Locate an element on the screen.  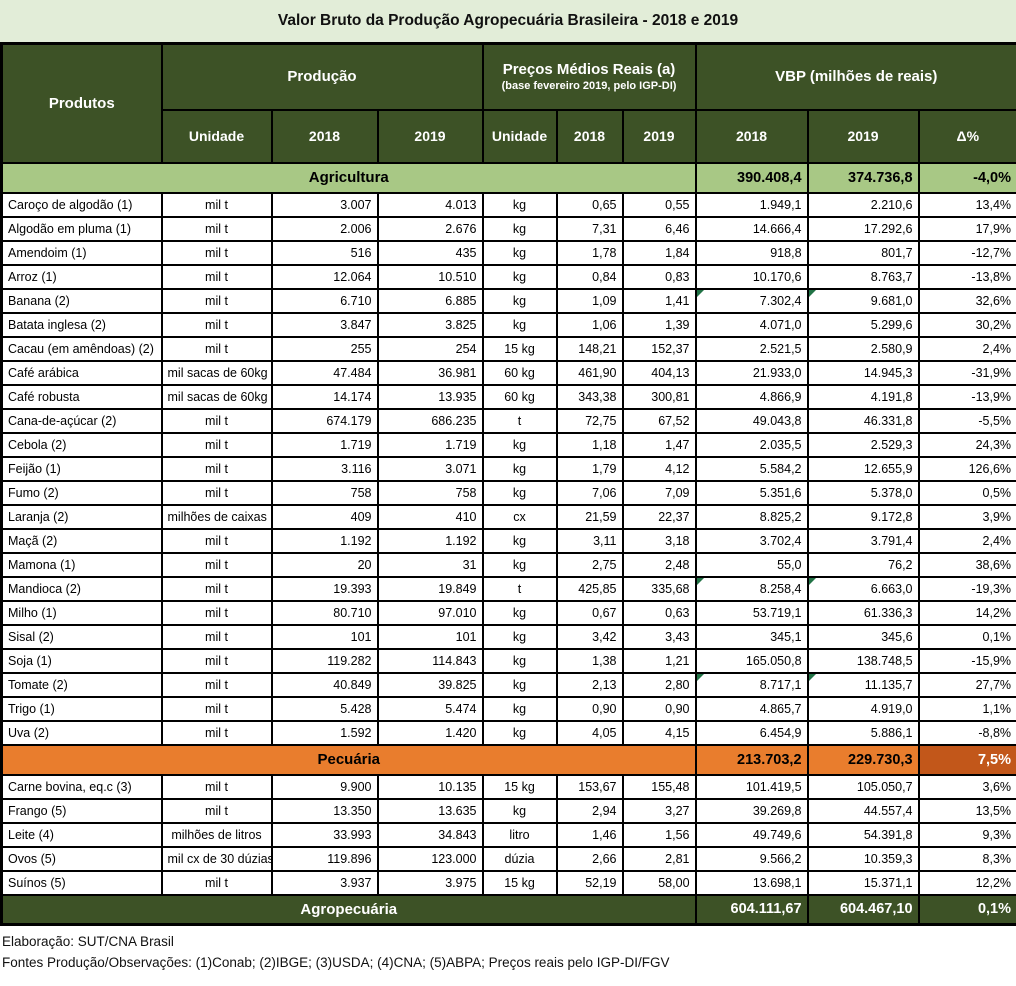
cell-producao-2019: 13.935 is located at coordinates (430, 396).